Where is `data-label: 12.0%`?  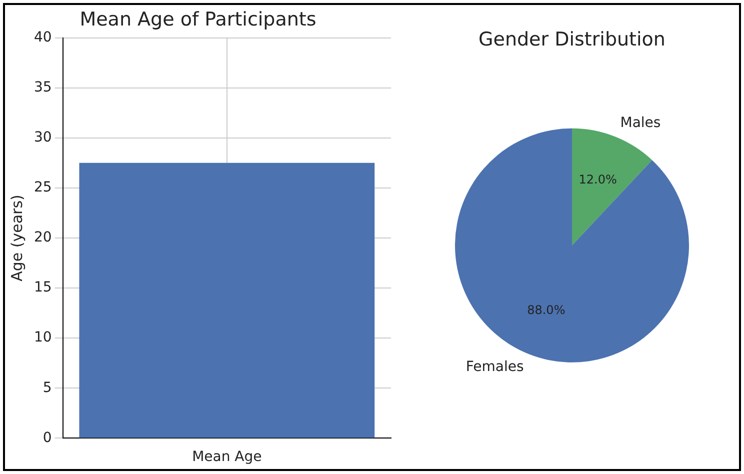
data-label: 12.0% is located at coordinates (597, 179).